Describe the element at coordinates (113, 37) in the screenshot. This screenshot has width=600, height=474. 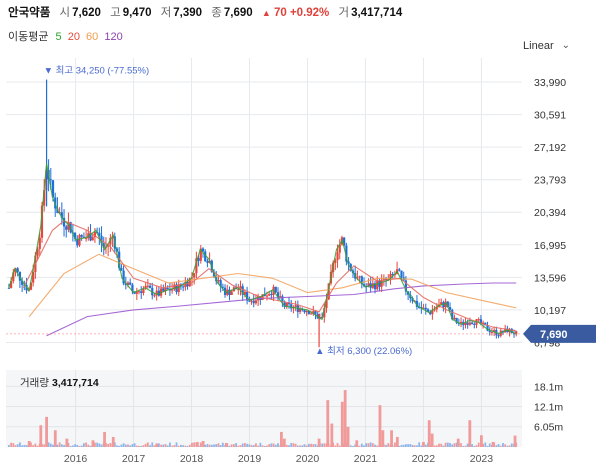
I see `ma-period-120: 120` at that location.